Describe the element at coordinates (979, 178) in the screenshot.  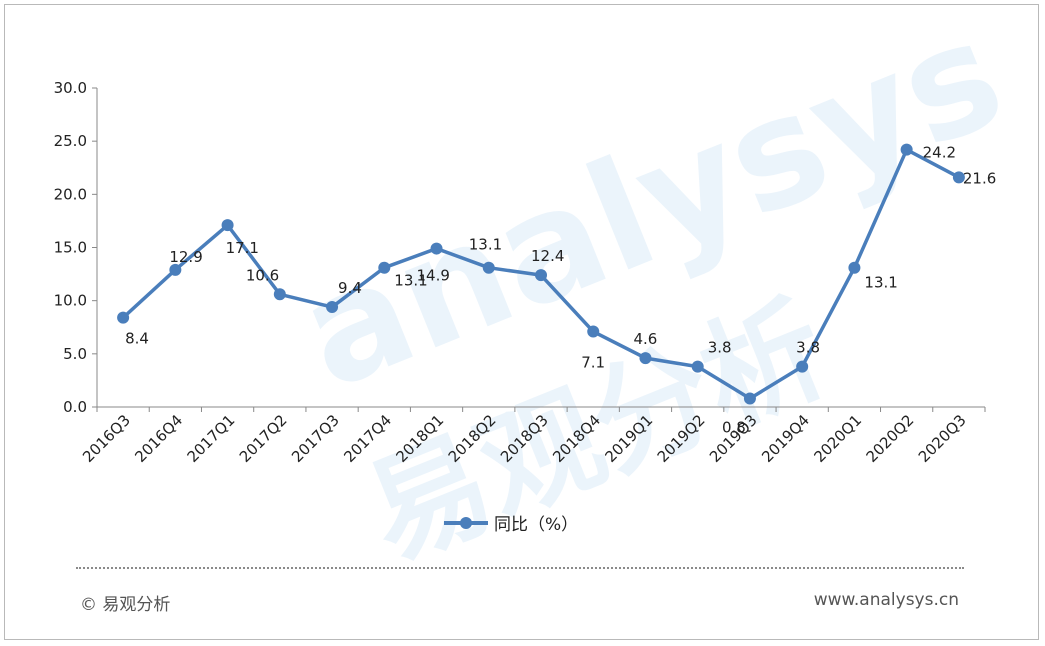
I see `data-label: 21.6` at that location.